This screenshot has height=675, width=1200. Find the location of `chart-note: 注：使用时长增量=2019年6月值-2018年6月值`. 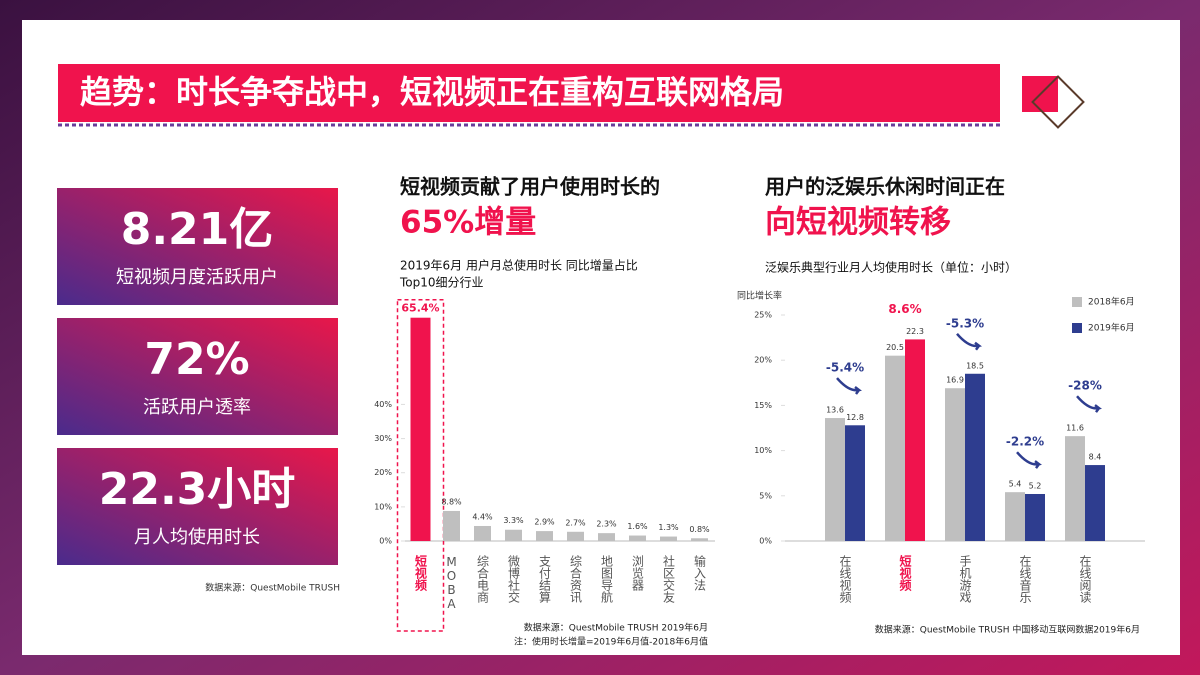

chart-note: 注：使用时长增量=2019年6月值-2018年6月值 is located at coordinates (611, 642).